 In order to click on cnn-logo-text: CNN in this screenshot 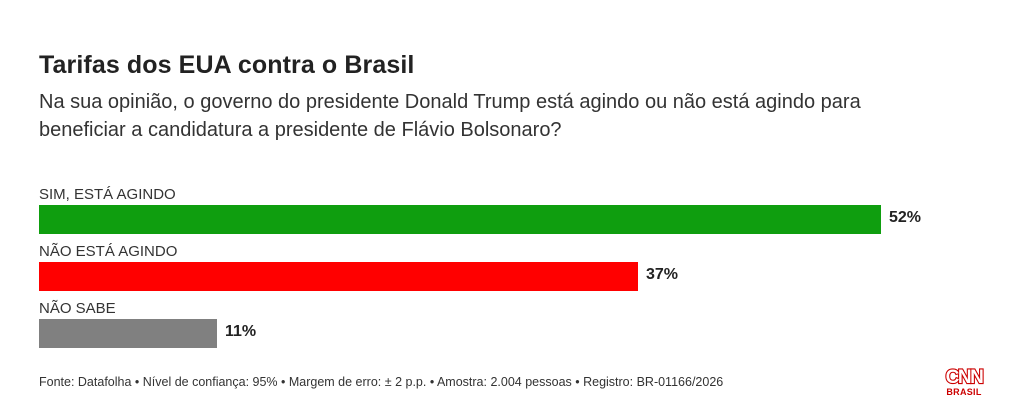, I will do `click(964, 377)`.